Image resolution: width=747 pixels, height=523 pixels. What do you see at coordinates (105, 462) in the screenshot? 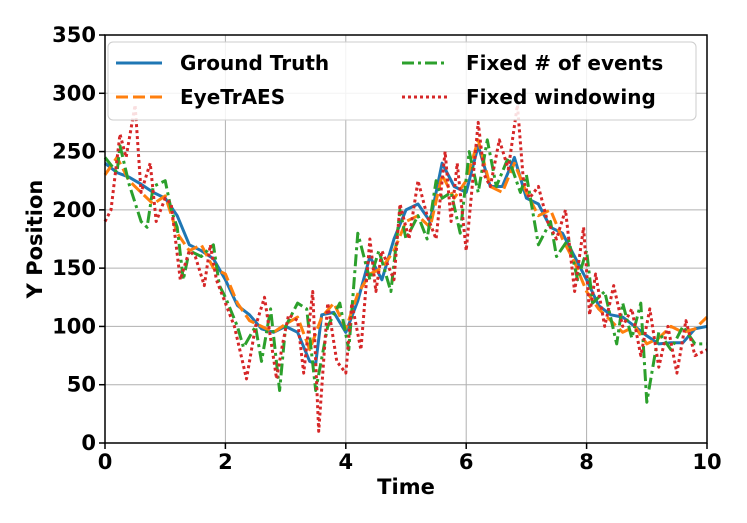
I see `x-tick-label: 0` at bounding box center [105, 462].